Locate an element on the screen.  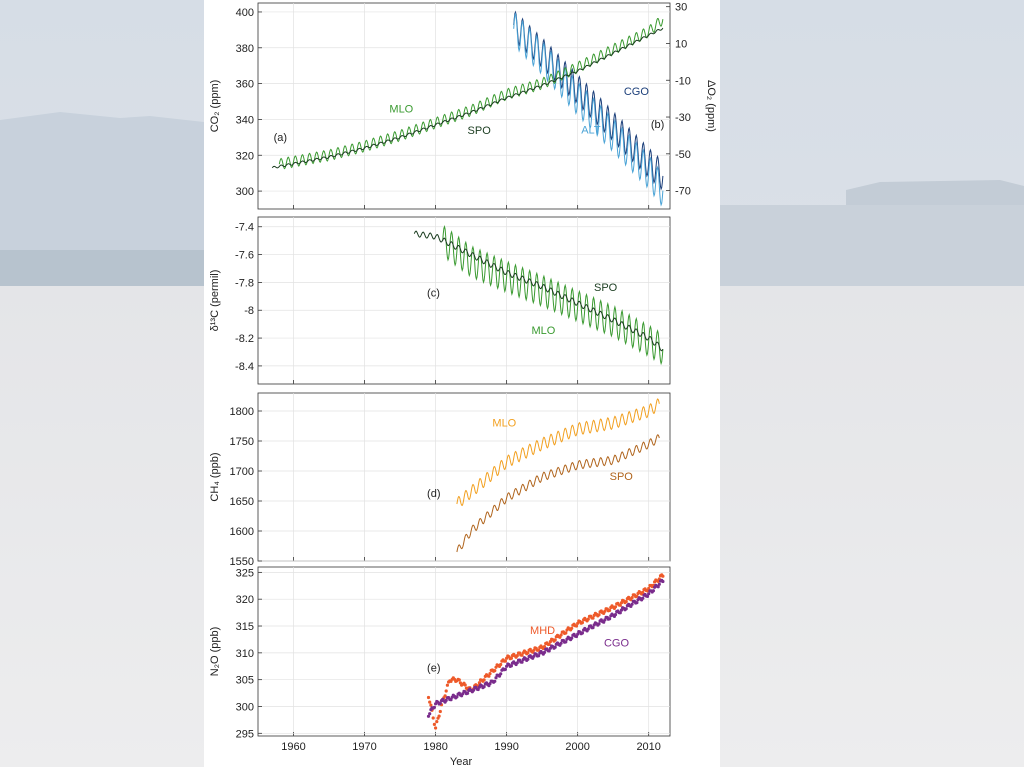
y-tick-label: -7.8 is located at coordinates (244, 283).